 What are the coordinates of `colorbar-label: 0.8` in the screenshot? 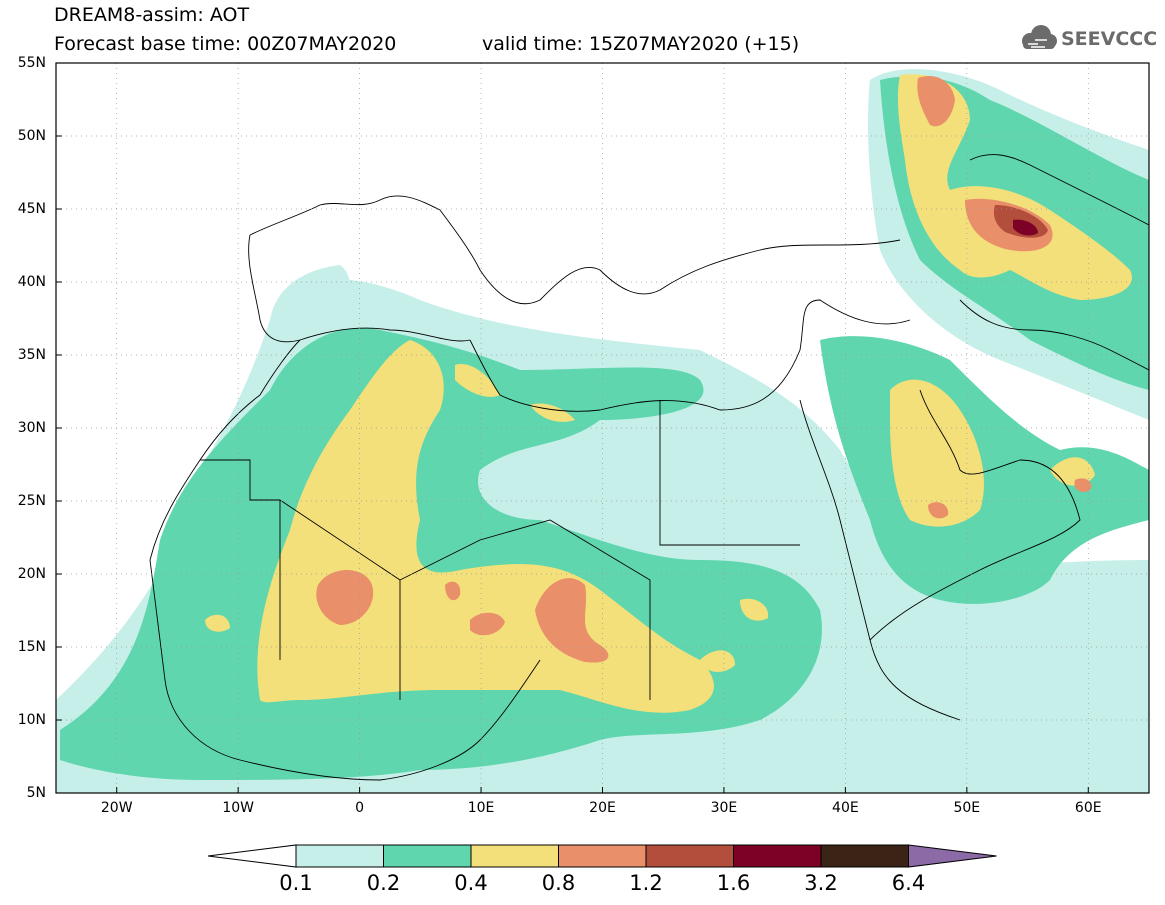 It's located at (558, 883).